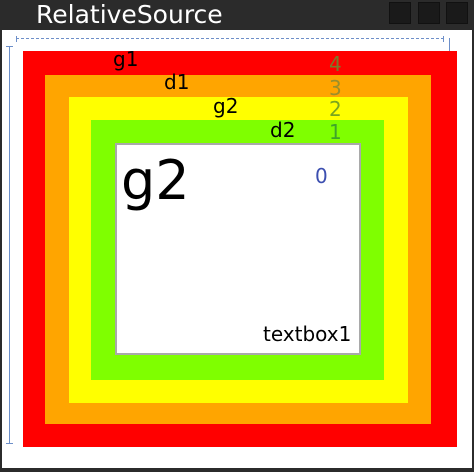 This screenshot has width=474, height=472. What do you see at coordinates (155, 180) in the screenshot?
I see `textbox-content: g2` at bounding box center [155, 180].